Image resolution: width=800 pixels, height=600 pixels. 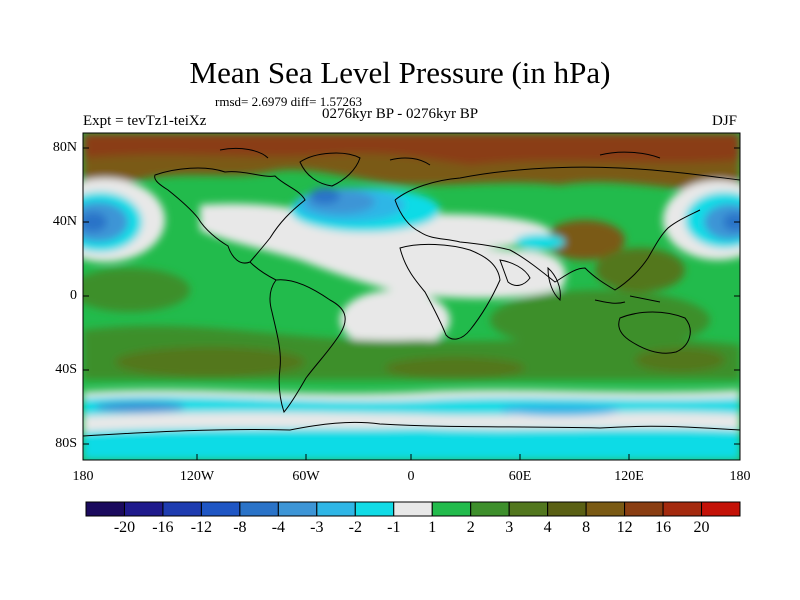 What do you see at coordinates (66, 369) in the screenshot?
I see `lat-tick-40s: 40S` at bounding box center [66, 369].